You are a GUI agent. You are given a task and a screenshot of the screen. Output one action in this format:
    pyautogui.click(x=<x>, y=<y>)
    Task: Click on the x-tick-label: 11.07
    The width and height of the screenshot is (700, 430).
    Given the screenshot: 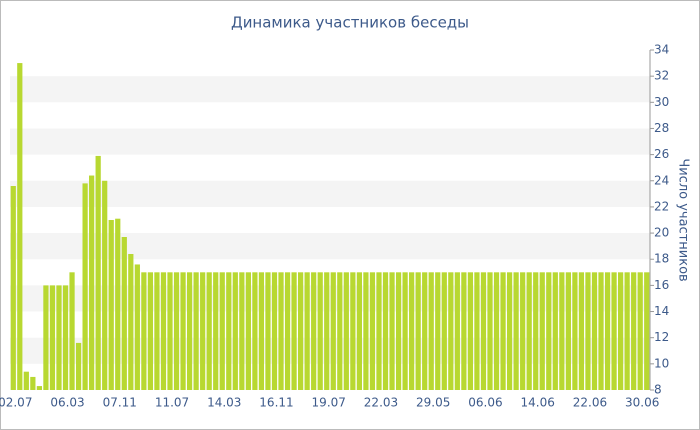 What is the action you would take?
    pyautogui.click(x=172, y=403)
    